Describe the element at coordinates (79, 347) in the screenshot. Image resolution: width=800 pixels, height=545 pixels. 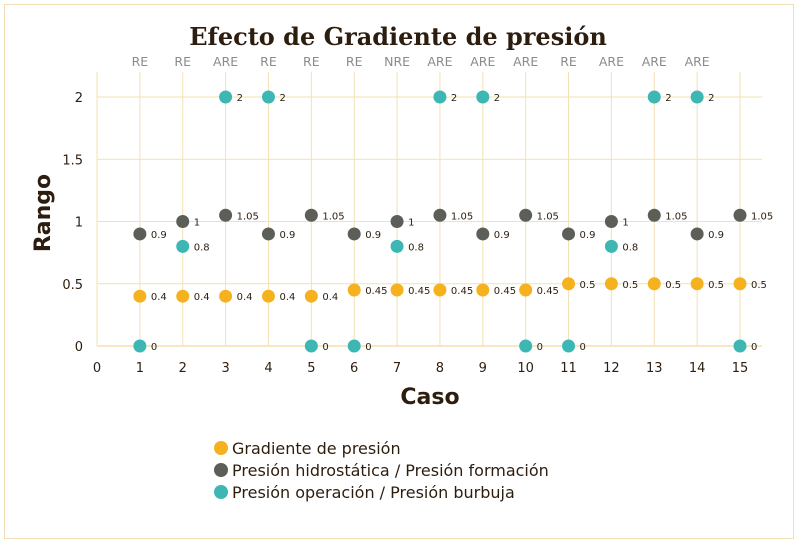
I see `y-tick-label: 0` at that location.